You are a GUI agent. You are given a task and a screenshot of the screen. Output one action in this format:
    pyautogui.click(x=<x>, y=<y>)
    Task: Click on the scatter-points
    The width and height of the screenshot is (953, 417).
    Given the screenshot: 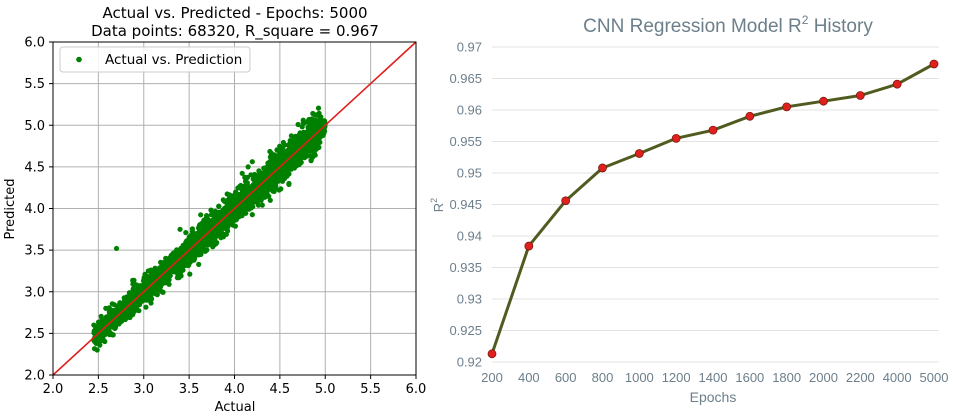 What is the action you would take?
    pyautogui.click(x=209, y=229)
    